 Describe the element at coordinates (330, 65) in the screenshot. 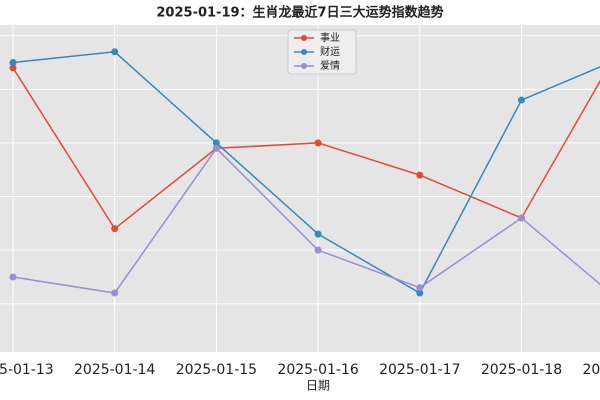

I see `legend-label: 爱情` at that location.